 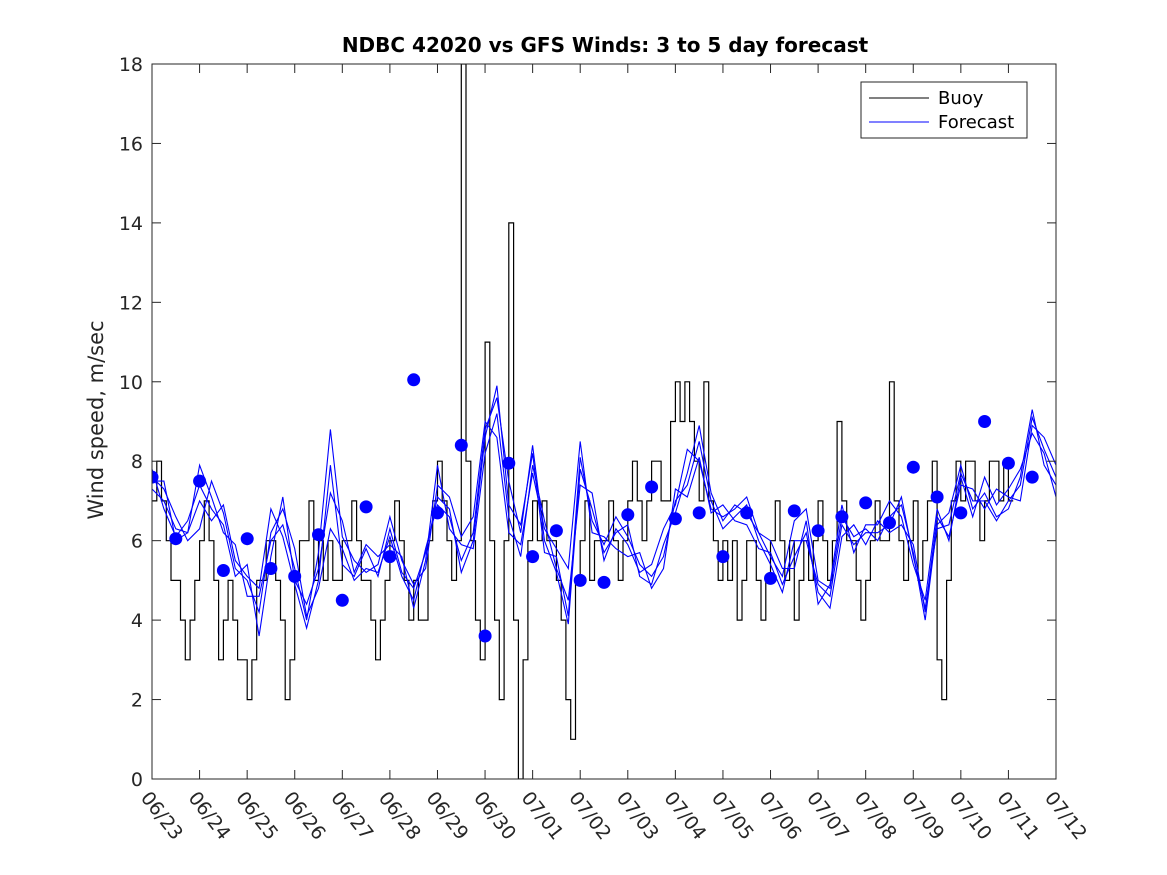 I want to click on y-axis-label: Wind speed, m/sec, so click(x=96, y=419).